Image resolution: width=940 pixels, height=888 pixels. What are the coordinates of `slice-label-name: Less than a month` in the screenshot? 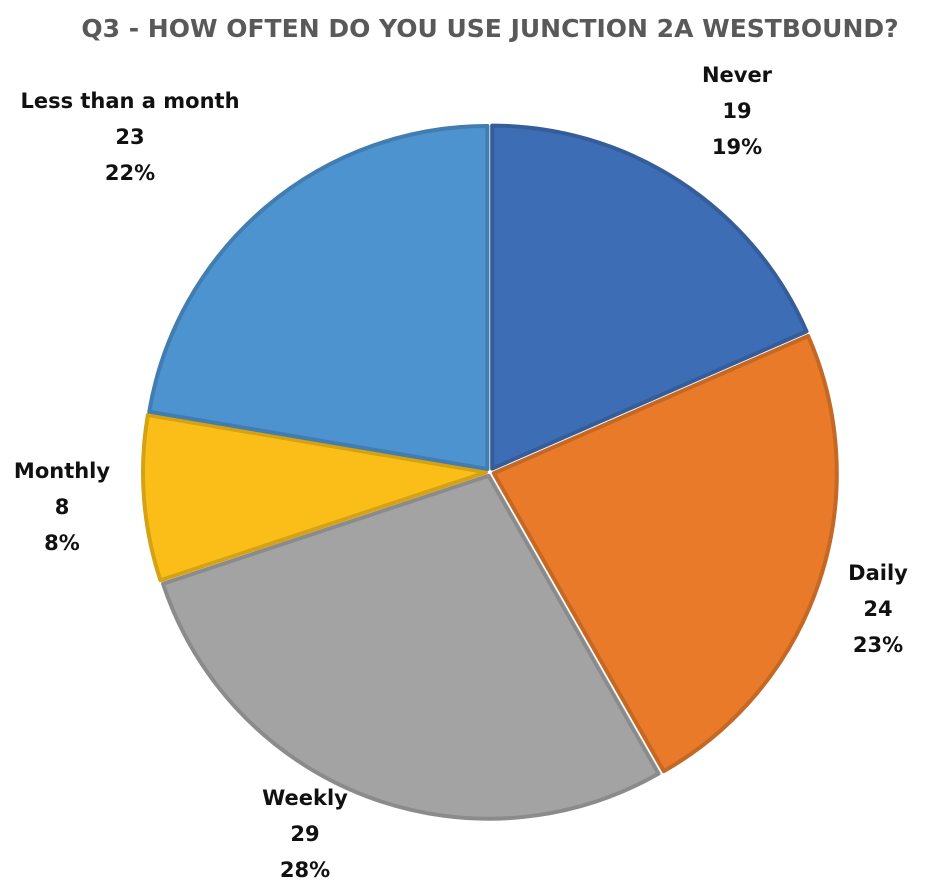 It's located at (129, 101).